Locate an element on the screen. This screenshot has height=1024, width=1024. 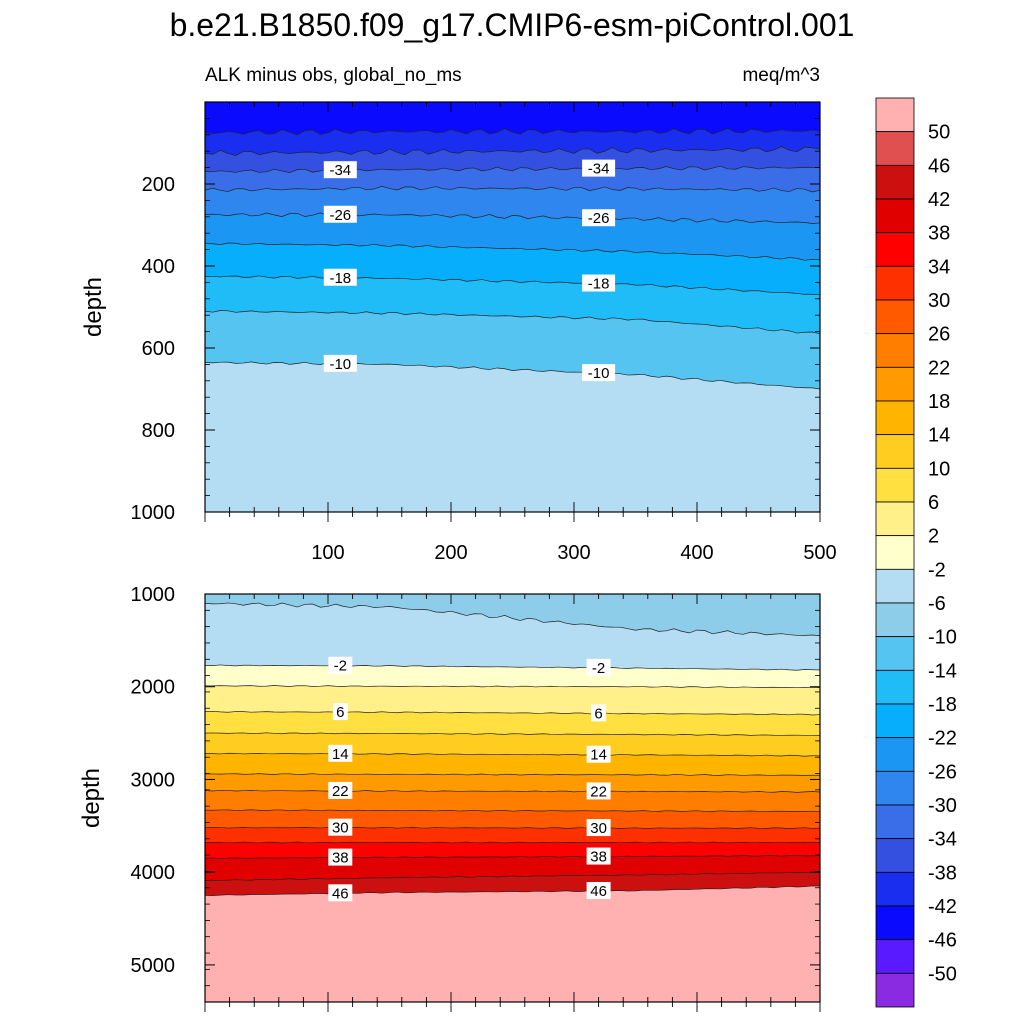
upper-contour-label-7: -10 is located at coordinates (599, 373).